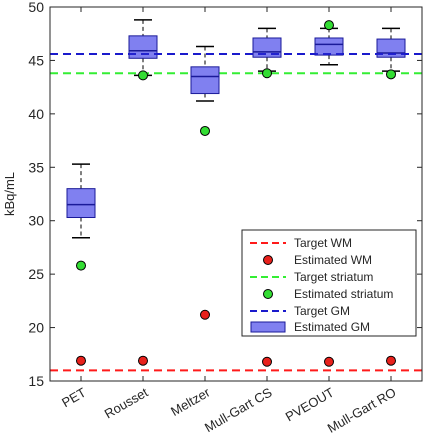 This screenshot has width=430, height=440. Describe the element at coordinates (268, 260) in the screenshot. I see `legend-swatch-estimated-wm` at that location.